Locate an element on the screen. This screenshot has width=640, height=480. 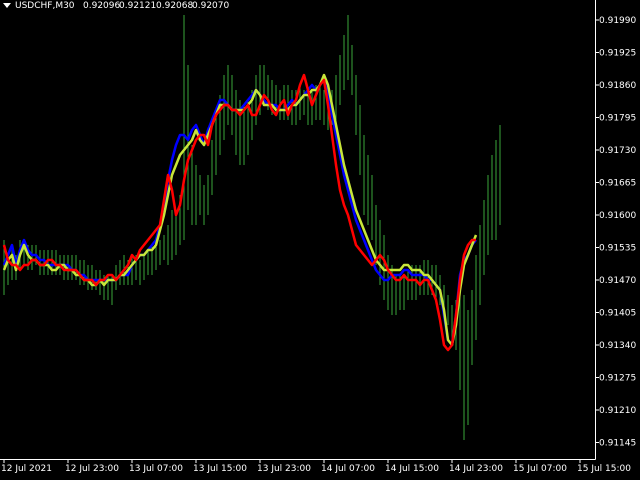
time-tick-label: 13 Jul 07:00 is located at coordinates (156, 469).